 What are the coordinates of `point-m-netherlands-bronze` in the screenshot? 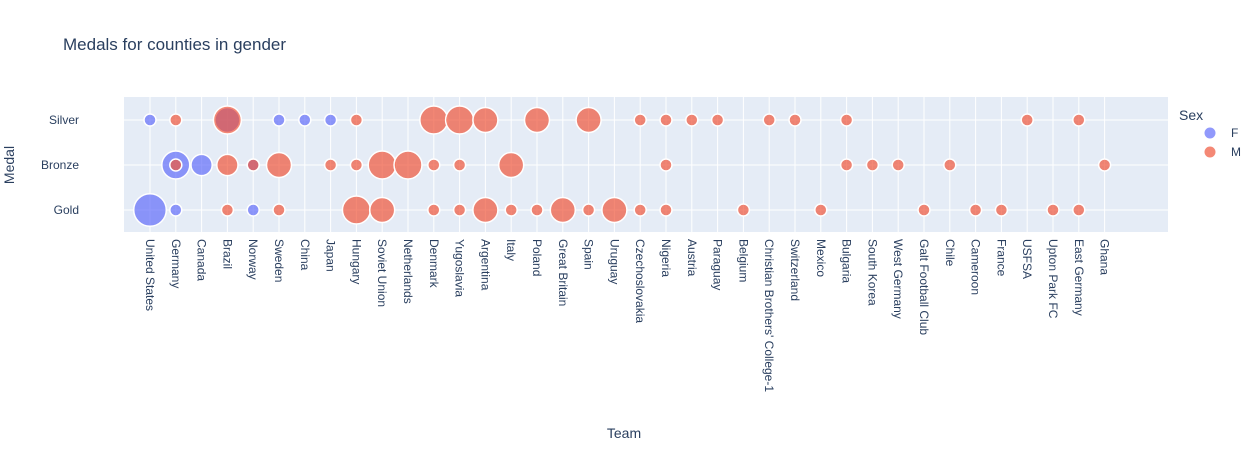 It's located at (408, 165).